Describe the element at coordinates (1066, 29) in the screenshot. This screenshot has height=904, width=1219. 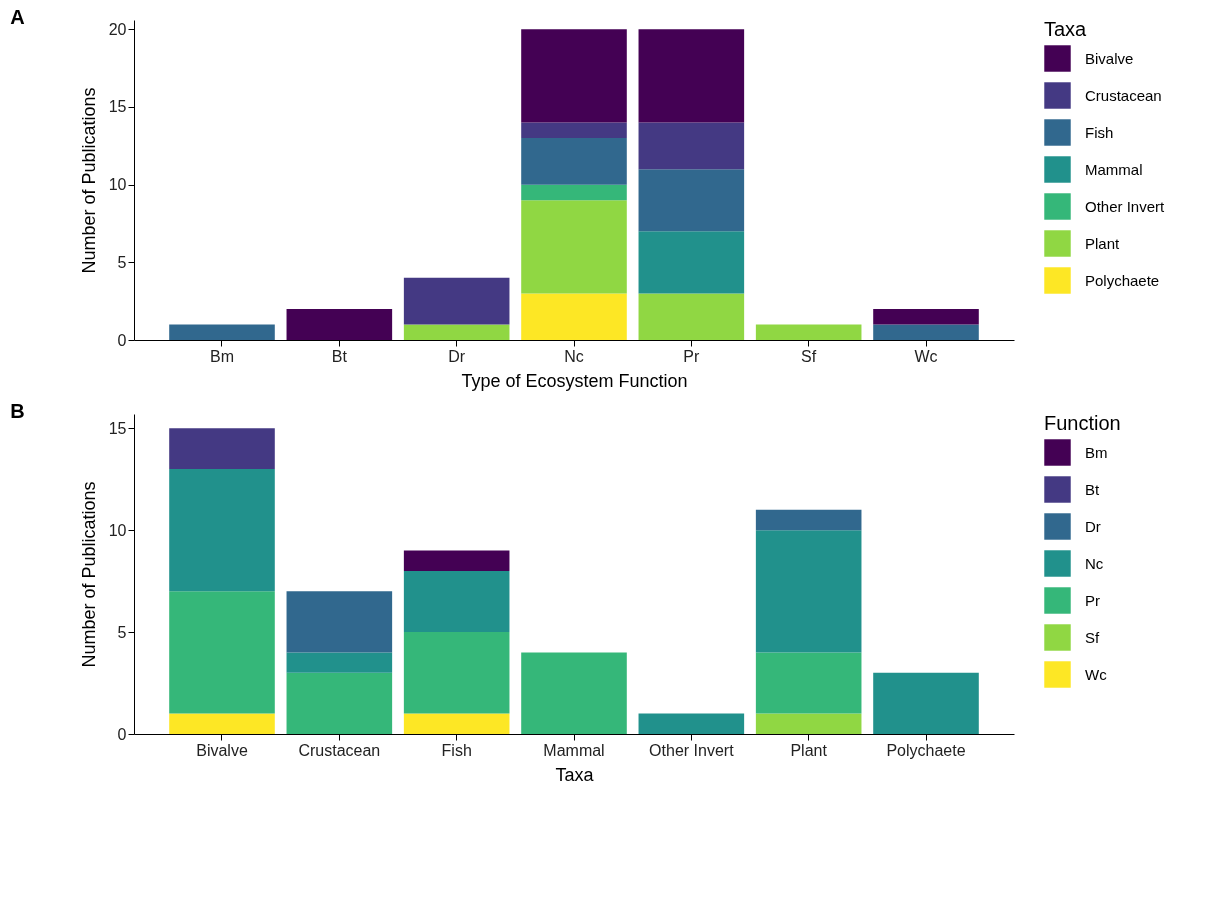
I see `legend-title: Taxa` at that location.